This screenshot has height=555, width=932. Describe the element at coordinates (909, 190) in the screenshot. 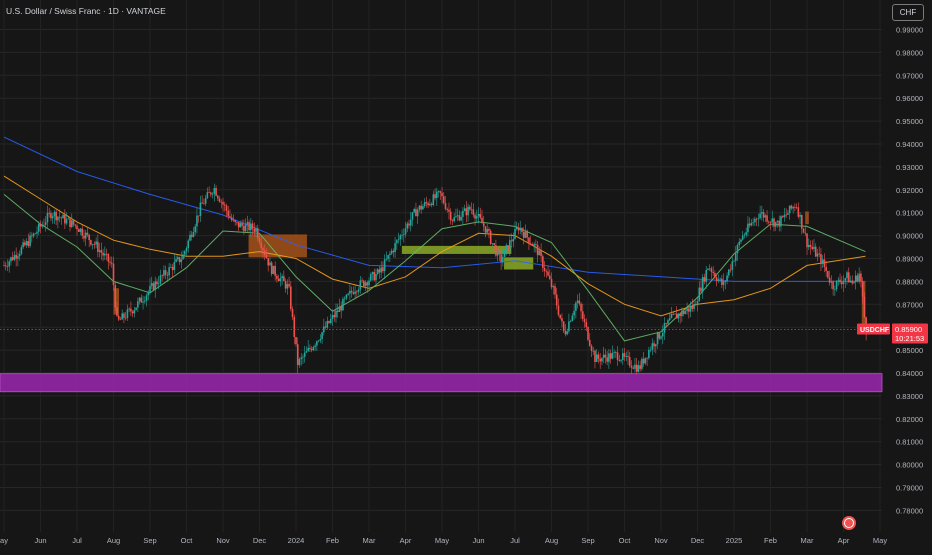

I see `y-tick-label: 0.92000` at that location.